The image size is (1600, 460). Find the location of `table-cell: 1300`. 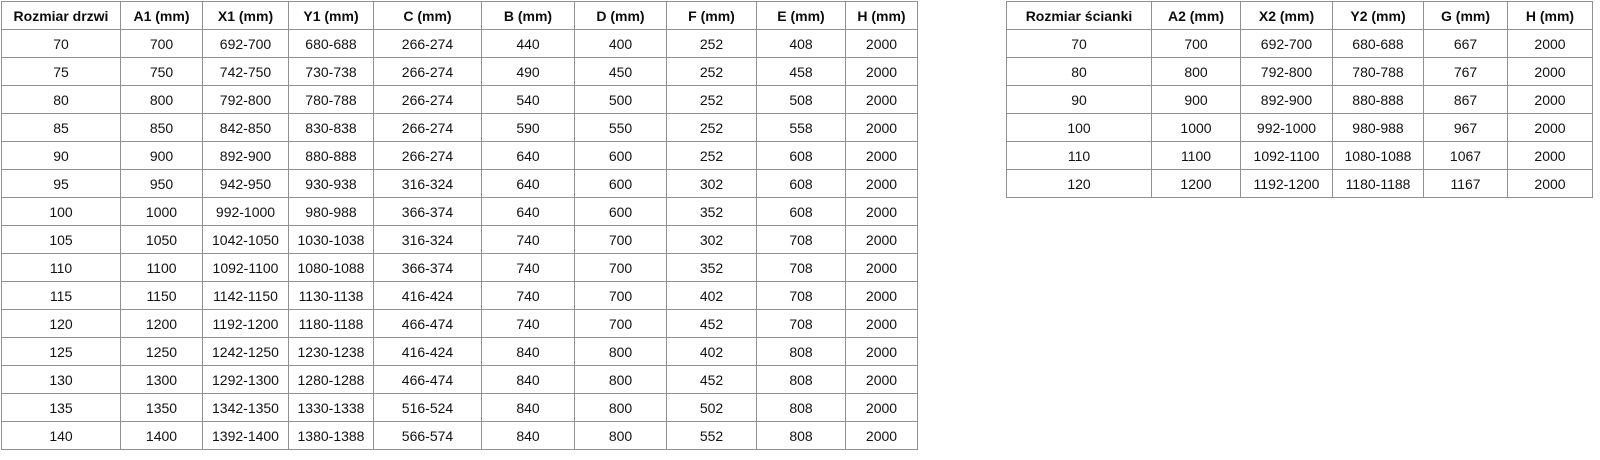

table-cell: 1300 is located at coordinates (161, 379).